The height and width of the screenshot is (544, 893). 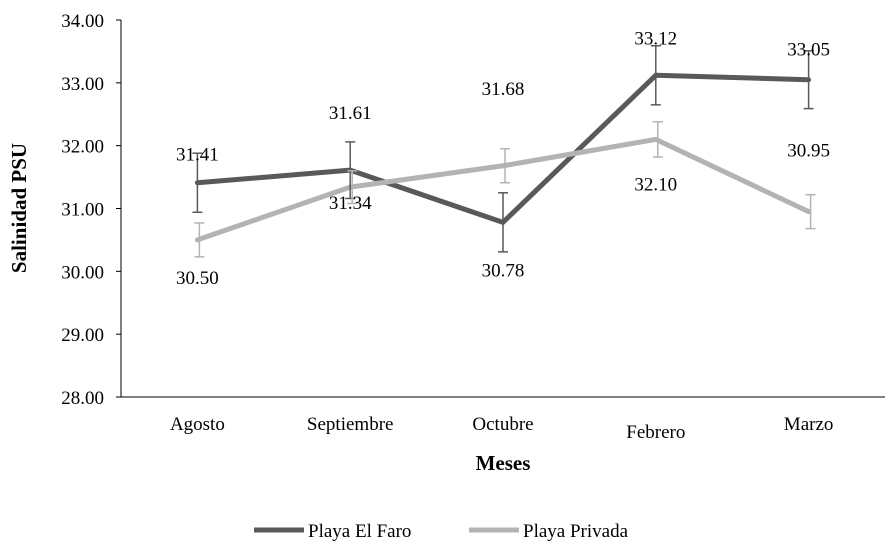 What do you see at coordinates (441, 531) in the screenshot?
I see `legend: Playa El Faro Playa Privada` at bounding box center [441, 531].